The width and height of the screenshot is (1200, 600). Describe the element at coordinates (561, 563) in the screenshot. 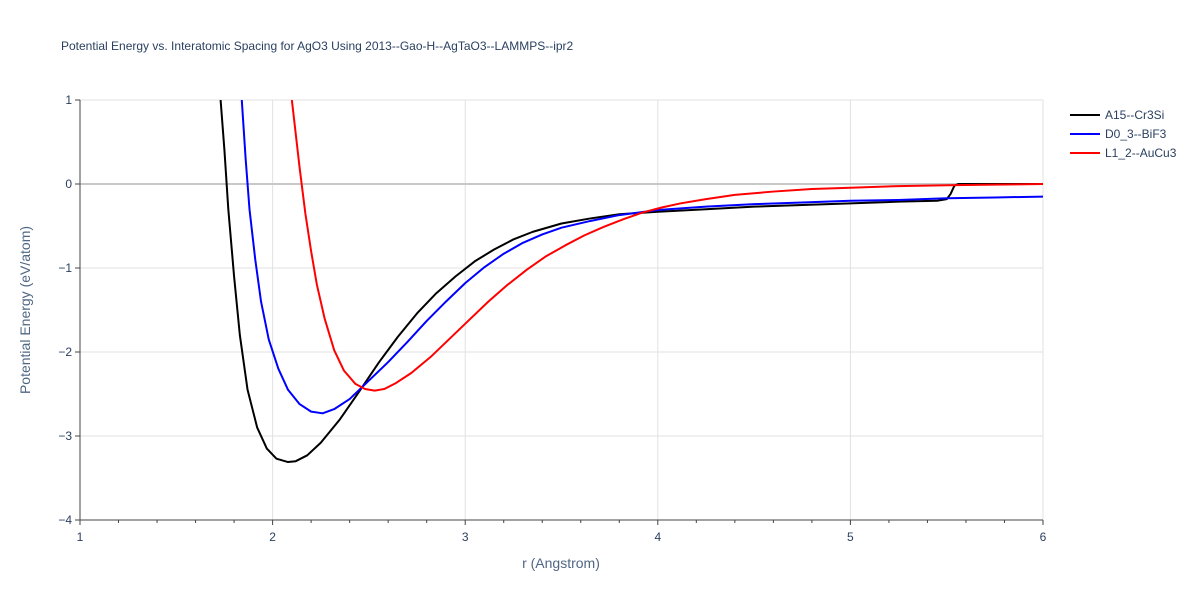

I see `x-axis-title: r (Angstrom)` at that location.